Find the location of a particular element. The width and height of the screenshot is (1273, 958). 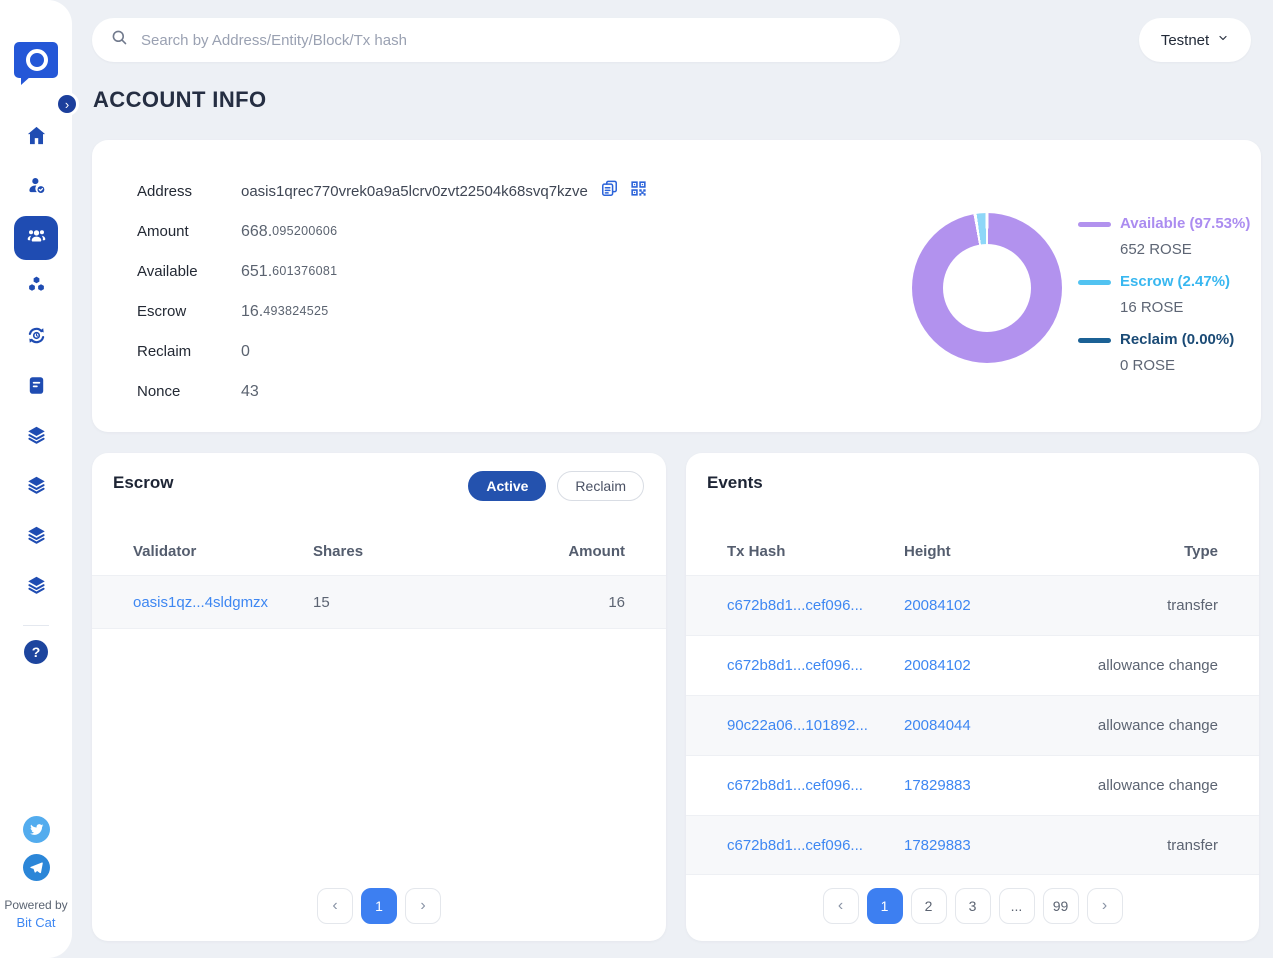

escrow-value: 16. 493824525 is located at coordinates (285, 311).